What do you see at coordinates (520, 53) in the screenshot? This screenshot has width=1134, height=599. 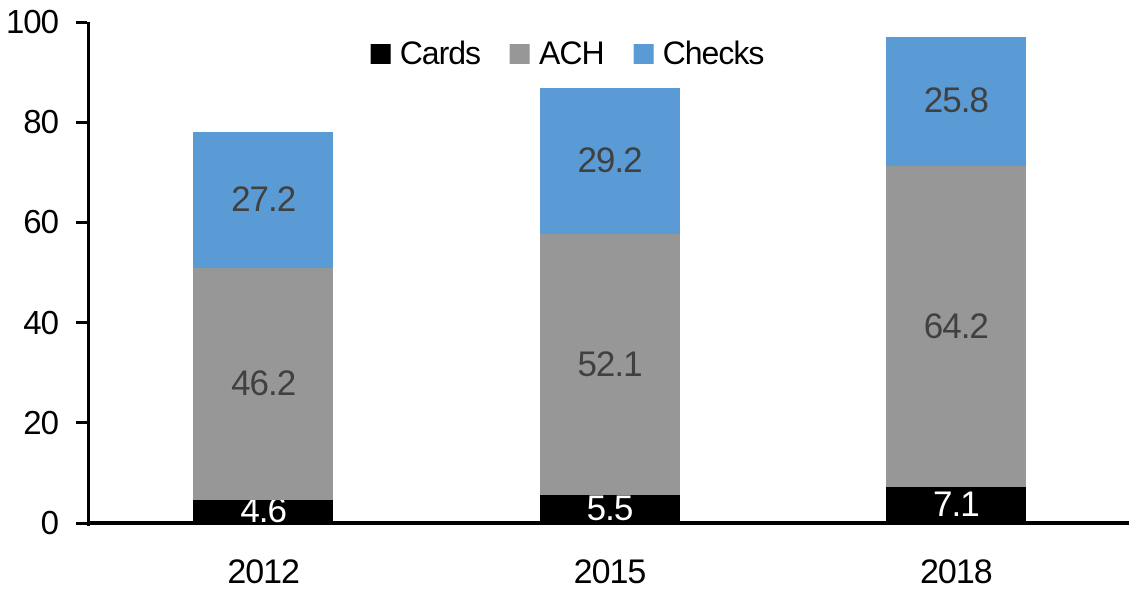 I see `legend-swatch-ach-icon` at bounding box center [520, 53].